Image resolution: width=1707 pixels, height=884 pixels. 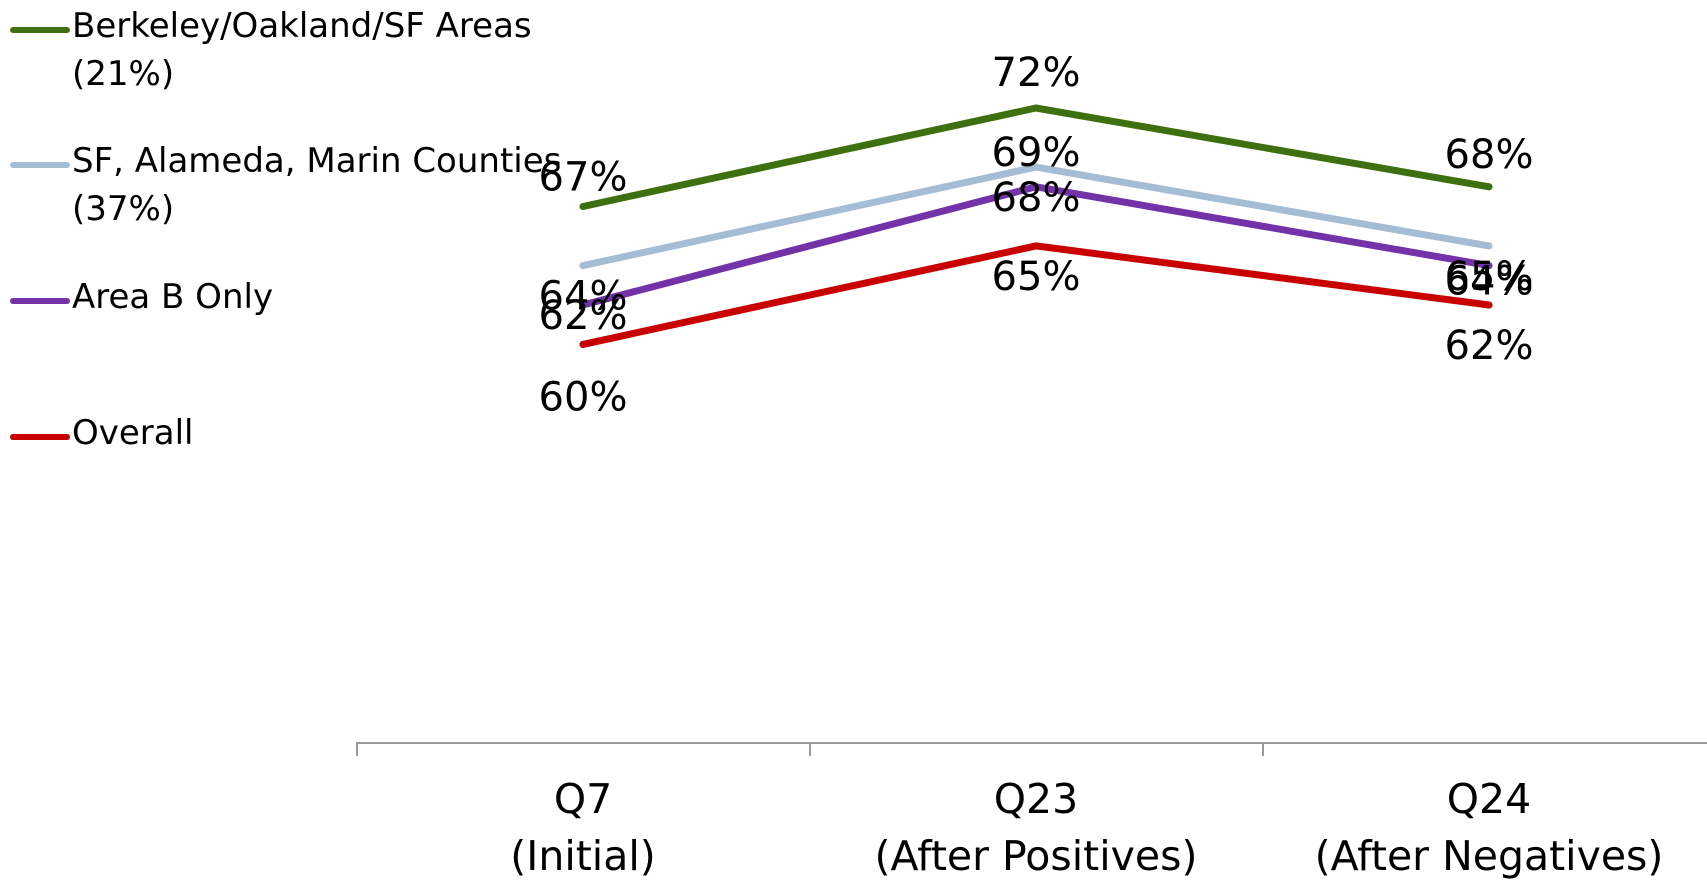 What do you see at coordinates (291, 297) in the screenshot?
I see `legend-item-area-b-only: Area B Only` at bounding box center [291, 297].